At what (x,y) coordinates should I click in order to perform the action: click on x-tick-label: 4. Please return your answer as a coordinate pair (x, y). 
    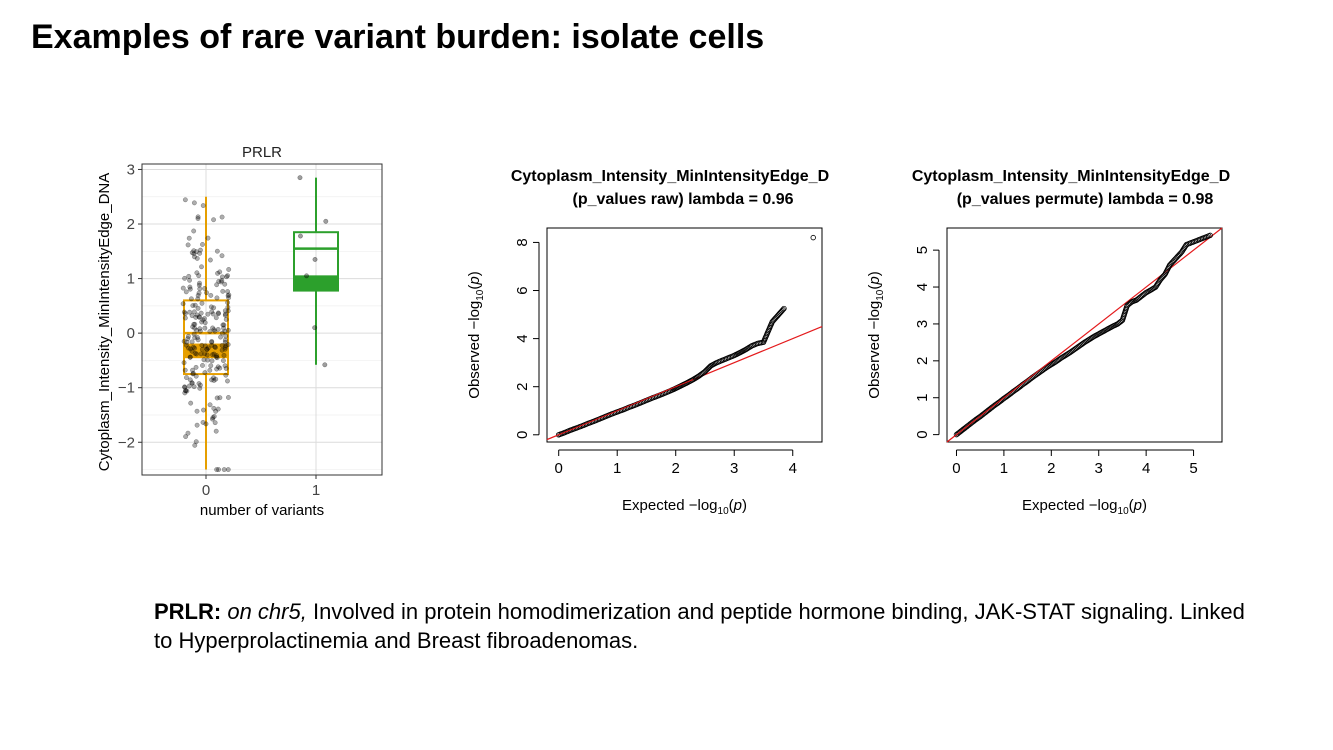
    Looking at the image, I should click on (793, 468).